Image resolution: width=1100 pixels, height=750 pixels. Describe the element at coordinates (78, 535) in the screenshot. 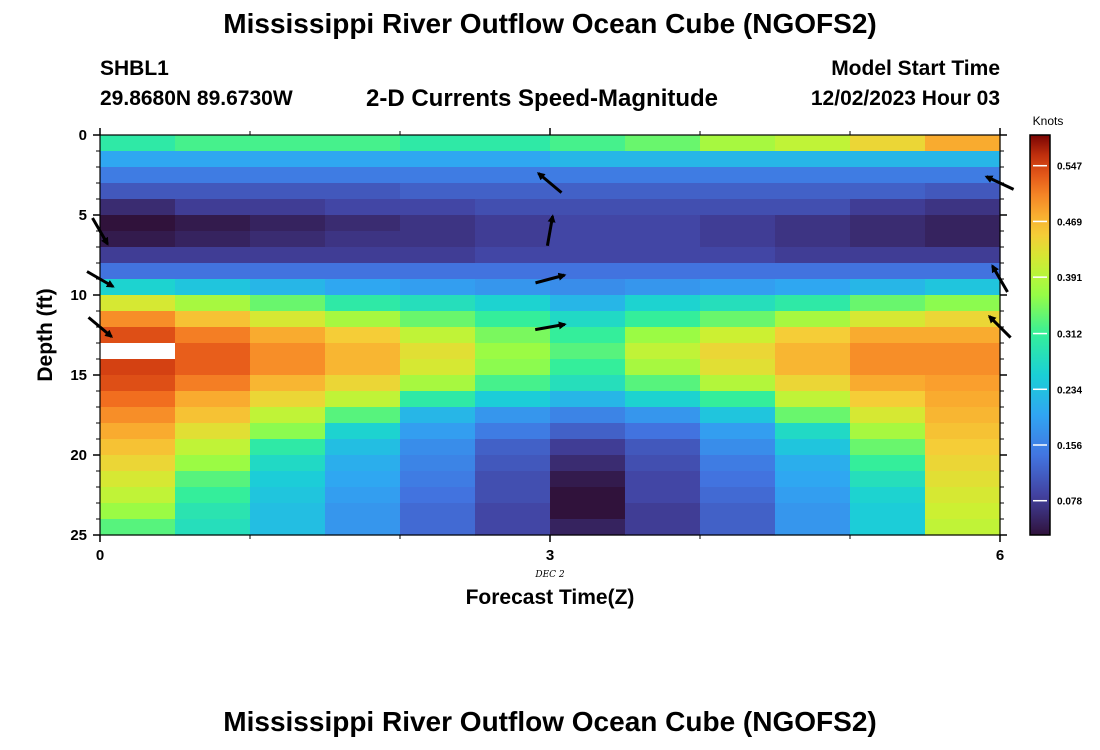

I see `y-tick-label: 25` at that location.